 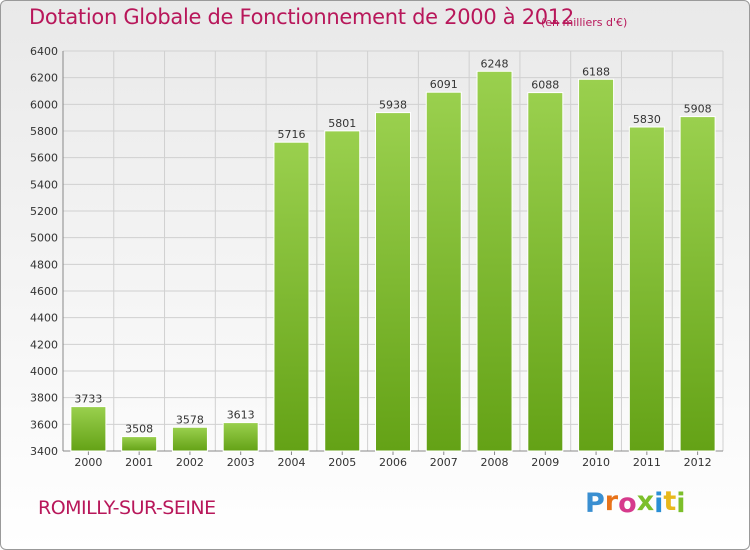 What do you see at coordinates (627, 503) in the screenshot?
I see `logo-letter: o` at bounding box center [627, 503].